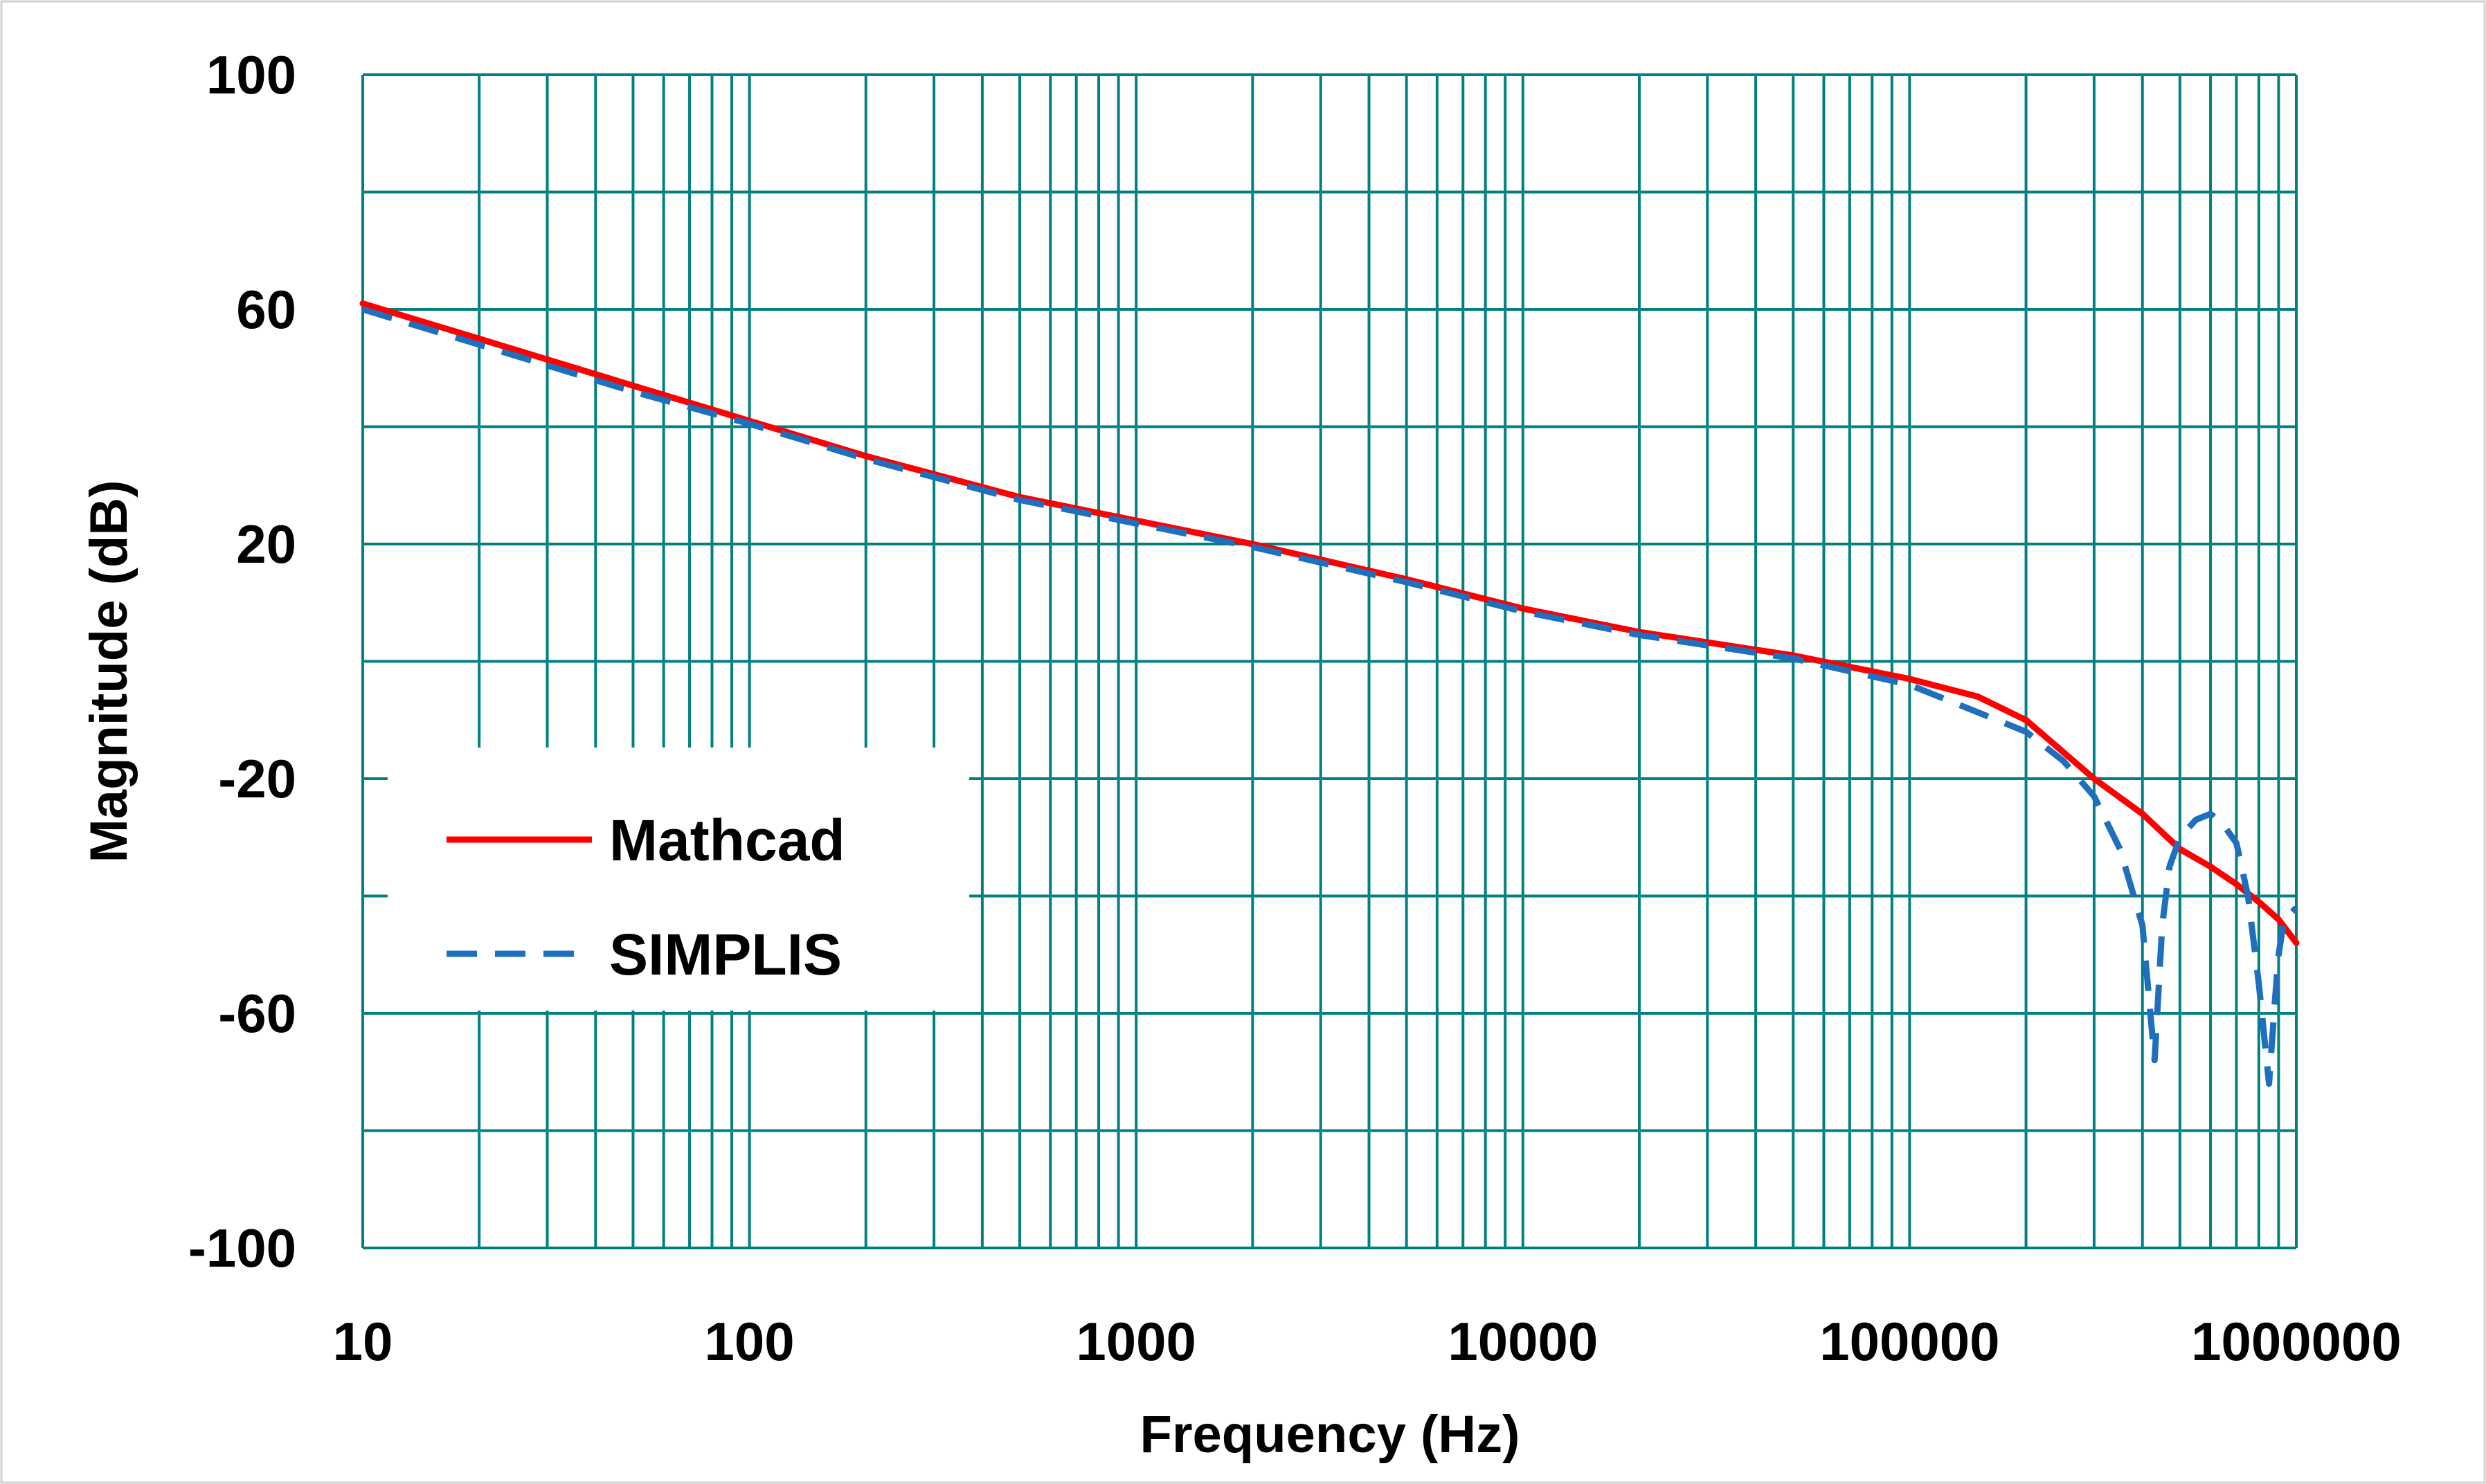  I want to click on x-tick-label: 1000000, so click(2296, 1341).